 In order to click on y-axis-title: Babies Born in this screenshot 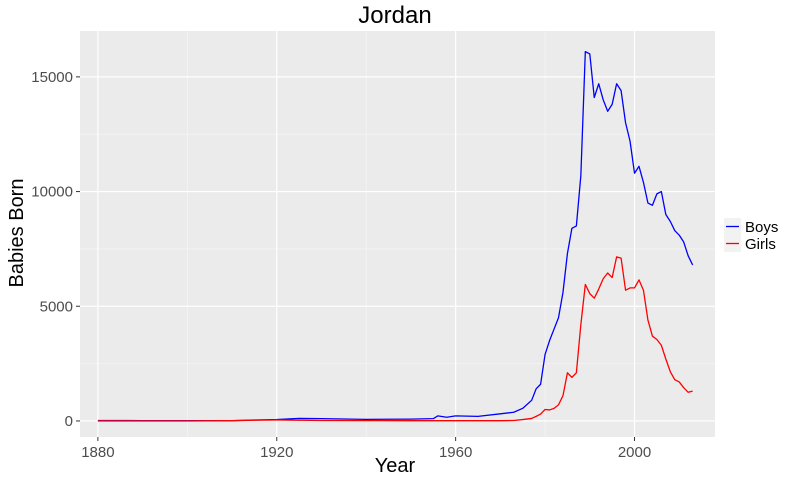, I will do `click(17, 233)`.